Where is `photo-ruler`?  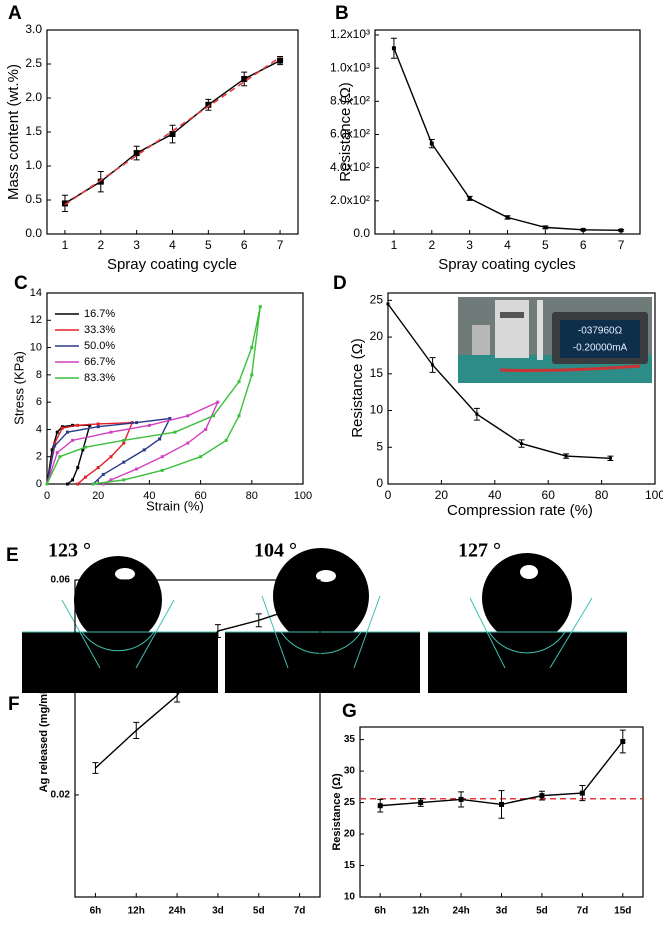
photo-ruler is located at coordinates (540, 330).